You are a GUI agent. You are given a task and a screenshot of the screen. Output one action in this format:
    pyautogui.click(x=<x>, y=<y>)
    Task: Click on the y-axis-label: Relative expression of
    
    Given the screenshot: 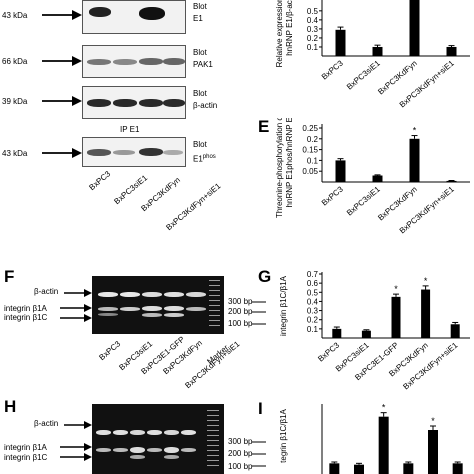 What is the action you would take?
    pyautogui.click(x=279, y=33)
    